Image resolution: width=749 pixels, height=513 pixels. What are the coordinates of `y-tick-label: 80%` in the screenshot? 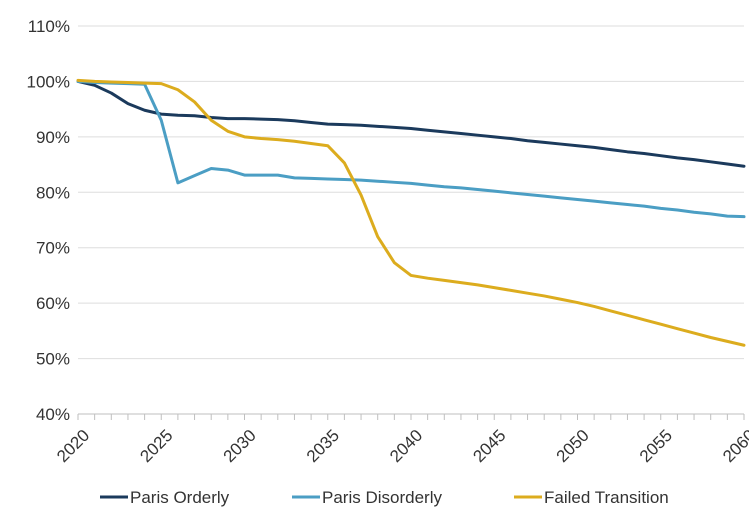 It's located at (53, 192).